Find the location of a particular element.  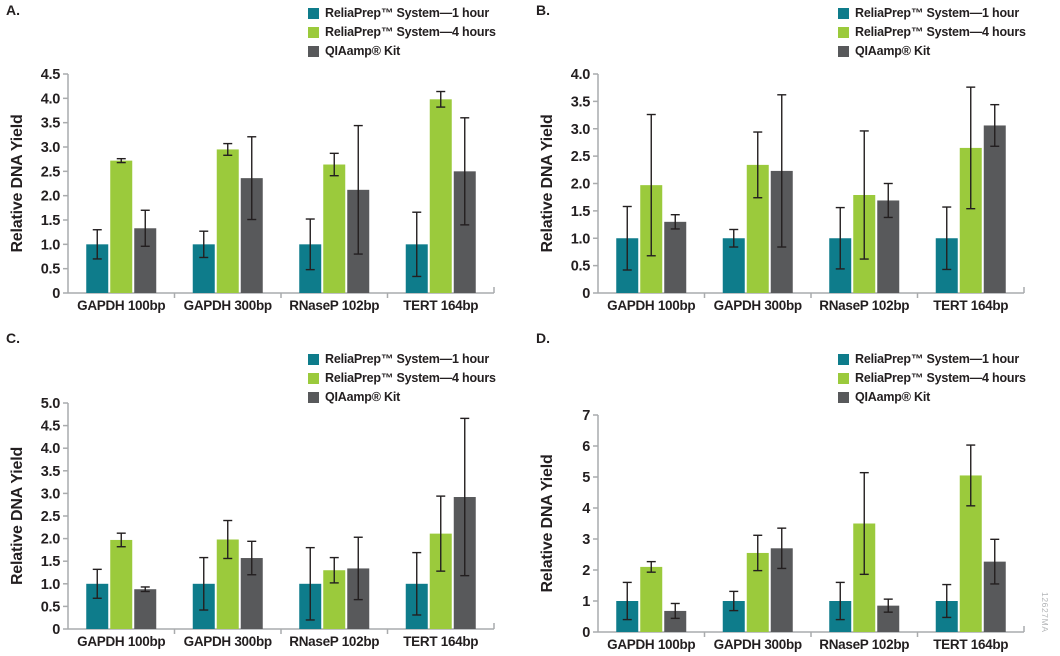

y-tick-label: 4.5 is located at coordinates (50, 75).